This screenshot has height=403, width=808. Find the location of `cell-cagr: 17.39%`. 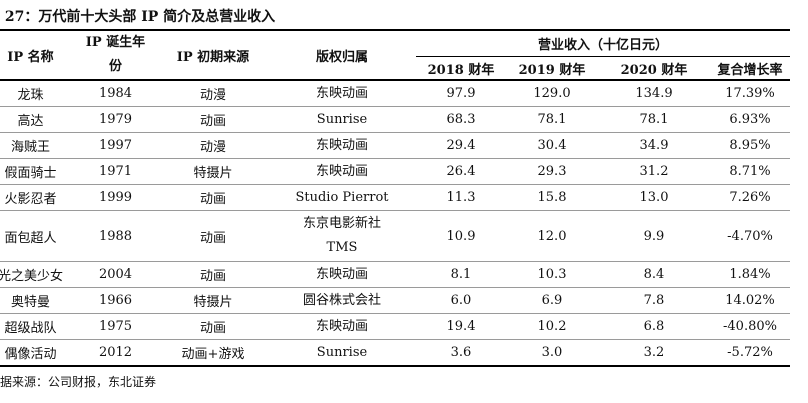

cell-cagr: 17.39% is located at coordinates (750, 93).